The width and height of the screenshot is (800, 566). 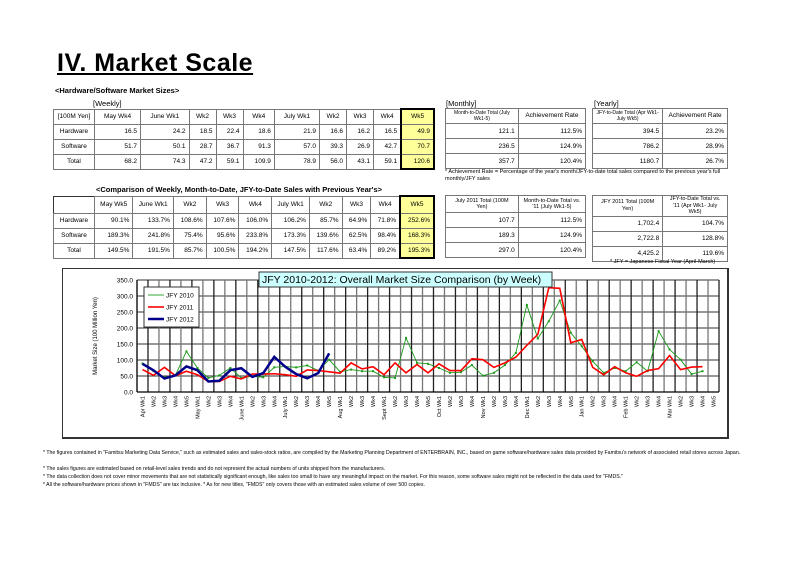 What do you see at coordinates (286, 407) in the screenshot?
I see `x-tick-label: July Wk1` at bounding box center [286, 407].